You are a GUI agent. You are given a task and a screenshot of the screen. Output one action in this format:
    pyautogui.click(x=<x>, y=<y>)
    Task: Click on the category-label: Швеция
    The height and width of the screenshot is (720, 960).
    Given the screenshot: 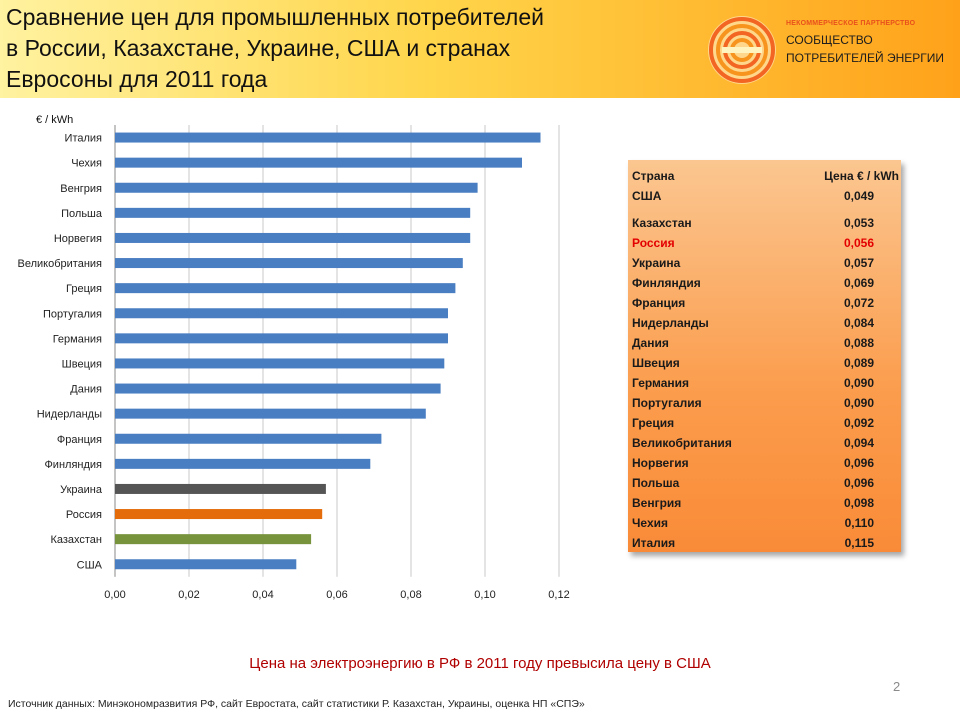 What is the action you would take?
    pyautogui.click(x=82, y=364)
    